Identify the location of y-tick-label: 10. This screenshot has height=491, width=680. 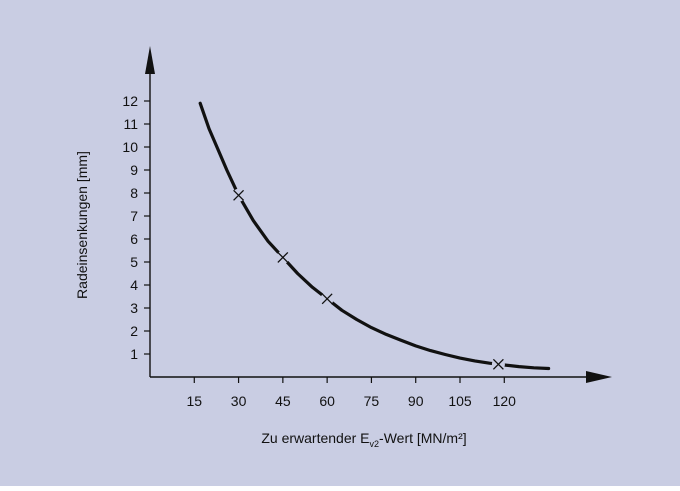
(130, 147).